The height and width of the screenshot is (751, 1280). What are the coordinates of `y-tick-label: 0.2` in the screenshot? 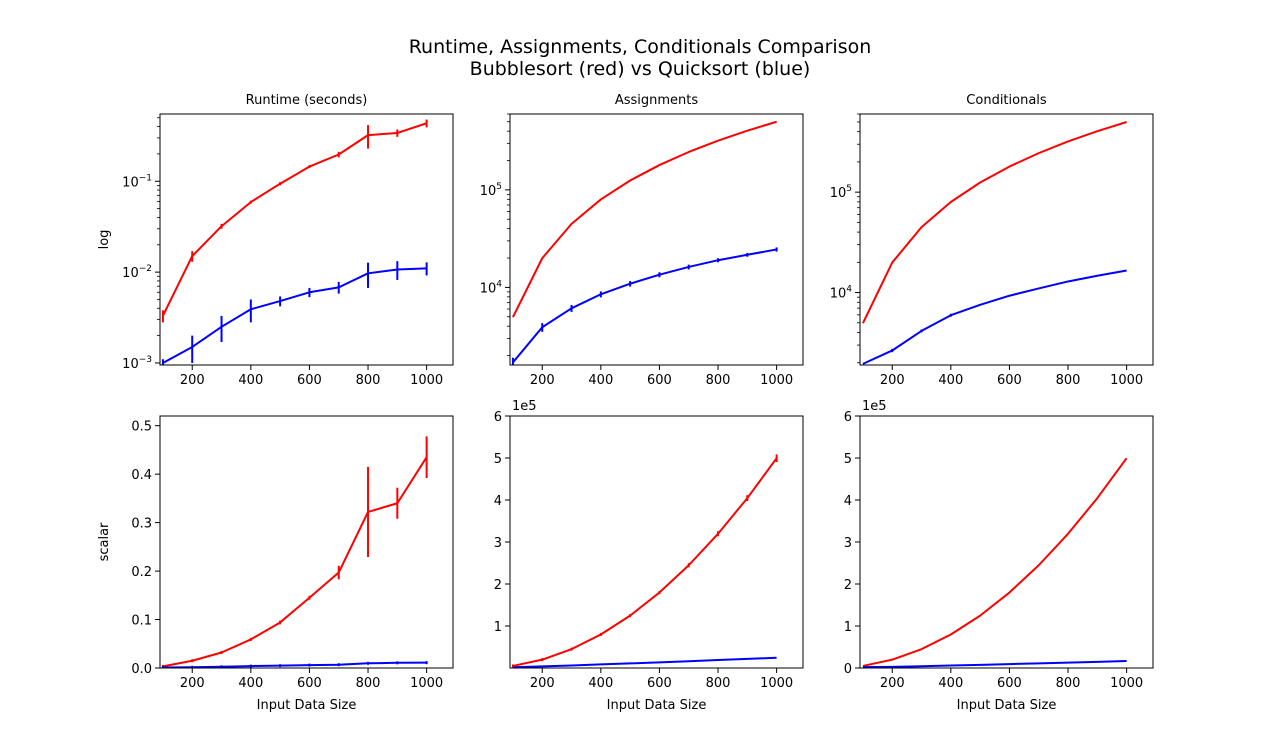 It's located at (141, 572).